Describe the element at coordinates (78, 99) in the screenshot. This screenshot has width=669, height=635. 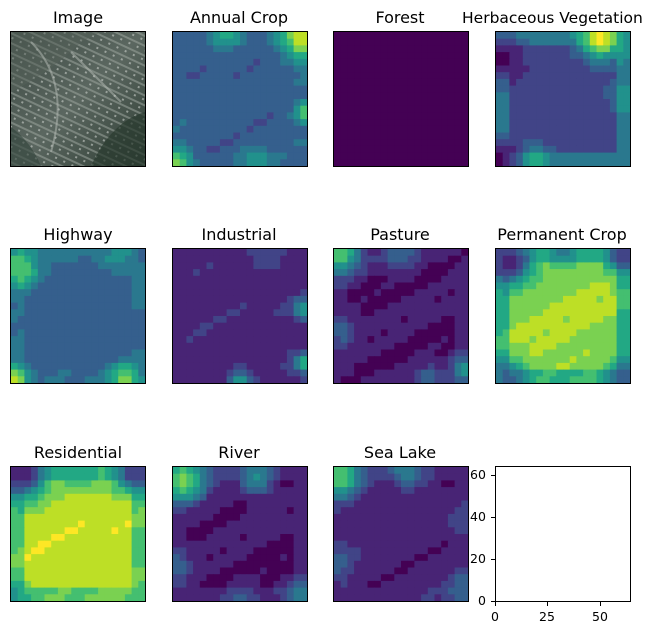
I see `satellite-image-panel` at that location.